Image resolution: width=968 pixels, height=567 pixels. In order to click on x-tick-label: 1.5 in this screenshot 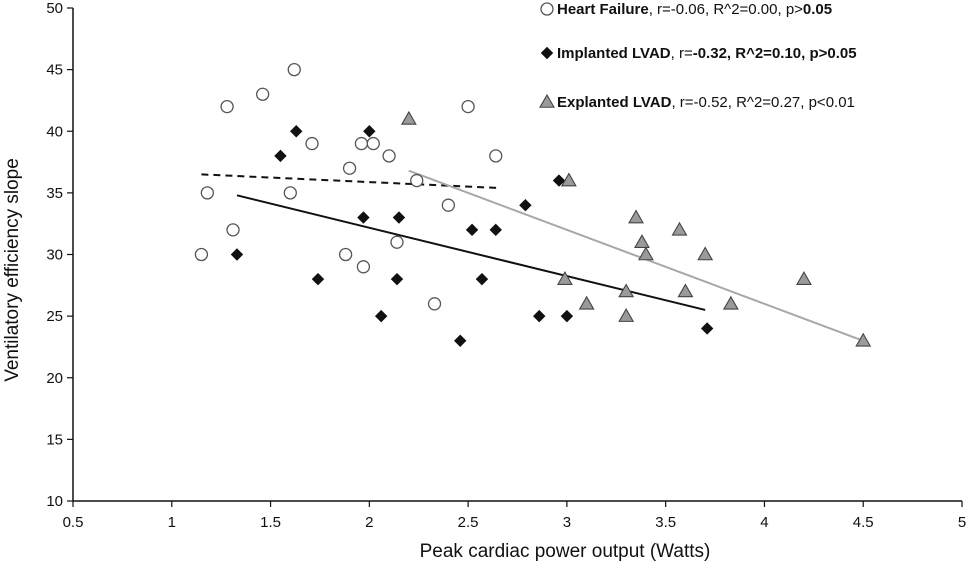, I will do `click(270, 522)`.